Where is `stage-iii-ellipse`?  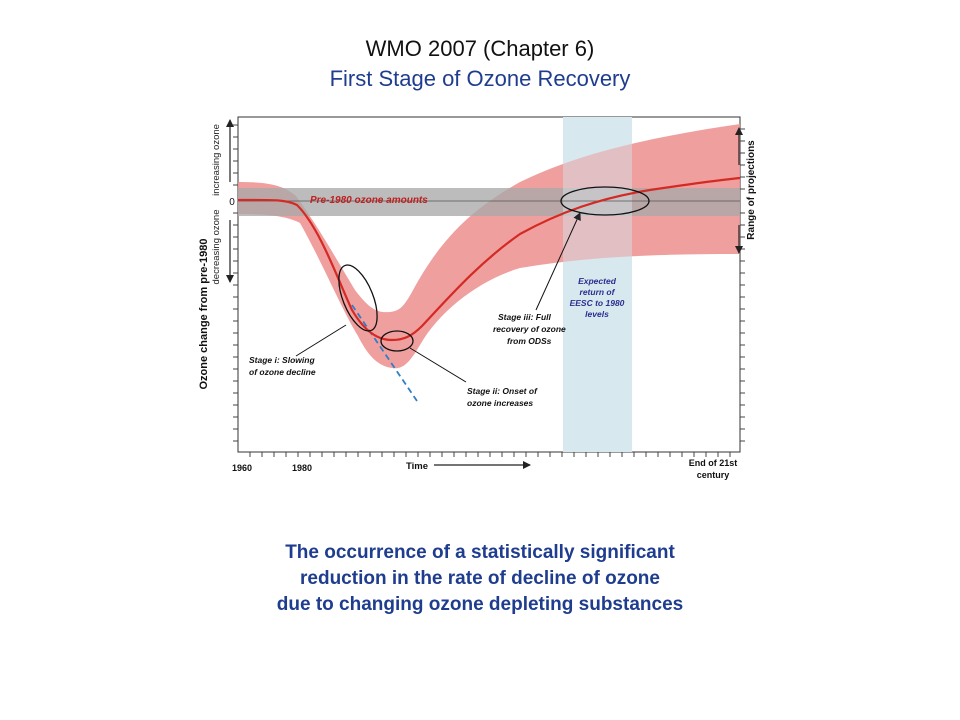
stage-iii-ellipse is located at coordinates (605, 201).